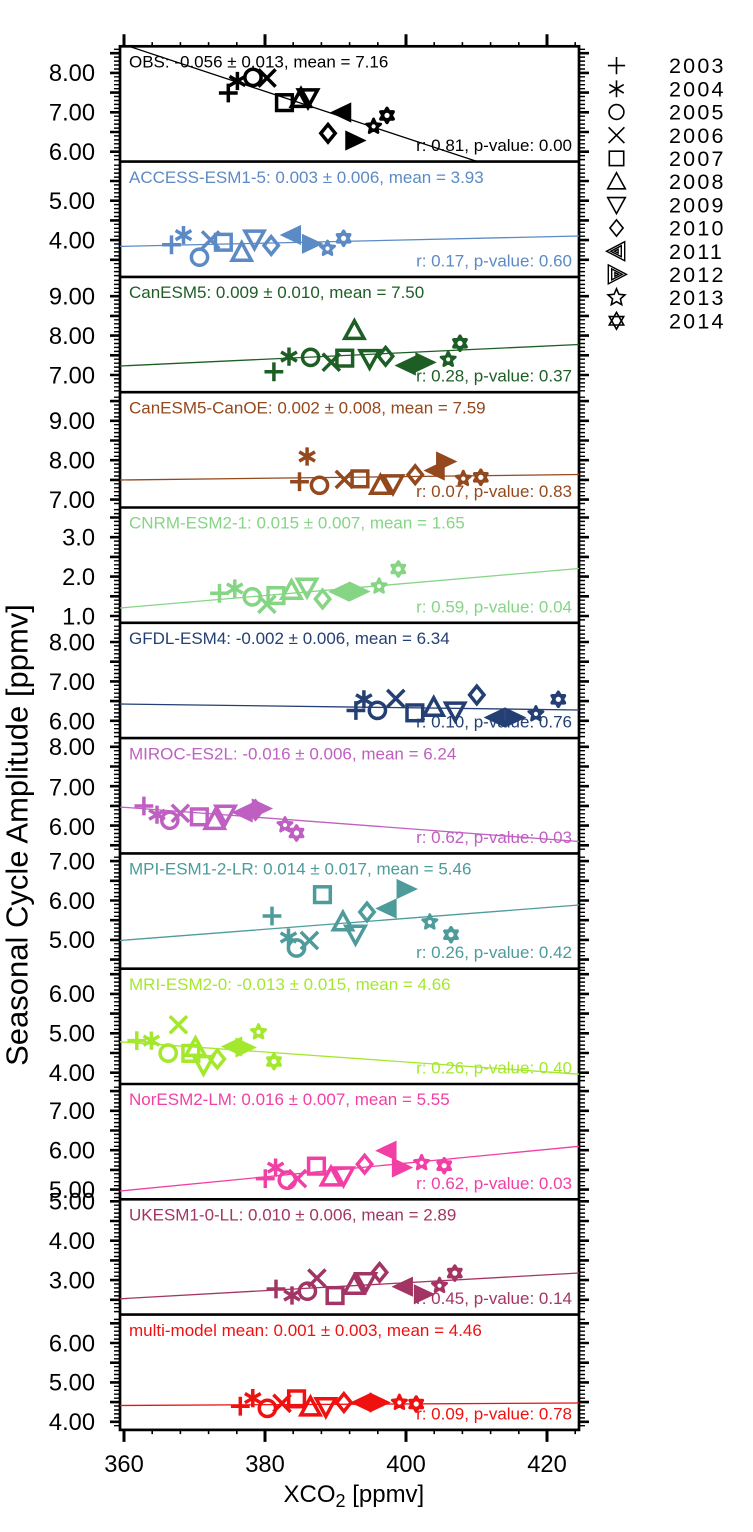  I want to click on svg-text: 400, so click(406, 1465).